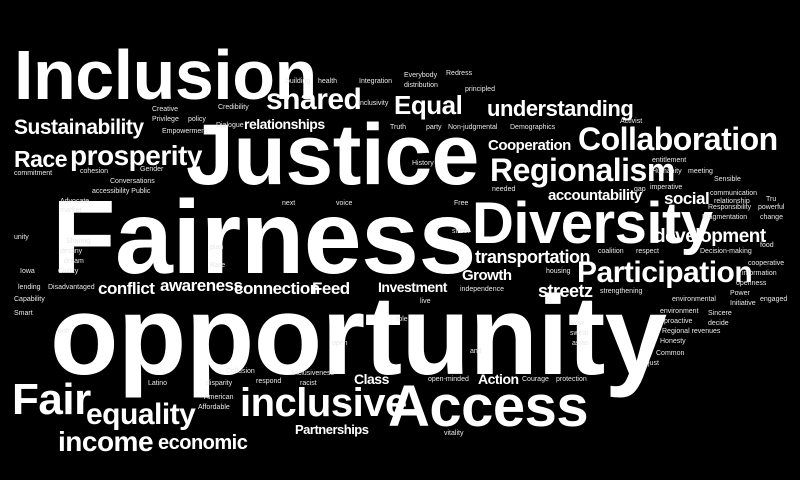 This screenshot has height=480, width=800. I want to click on word-creative: Creative, so click(165, 109).